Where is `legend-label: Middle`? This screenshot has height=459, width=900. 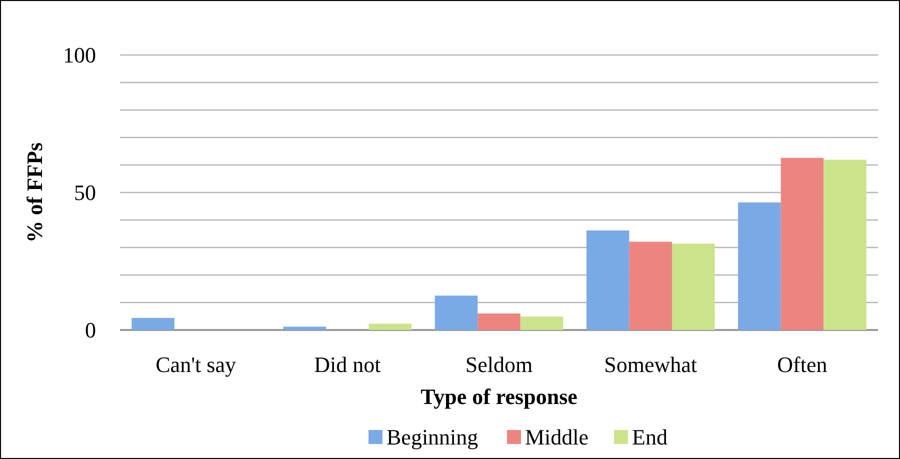 legend-label: Middle is located at coordinates (557, 437).